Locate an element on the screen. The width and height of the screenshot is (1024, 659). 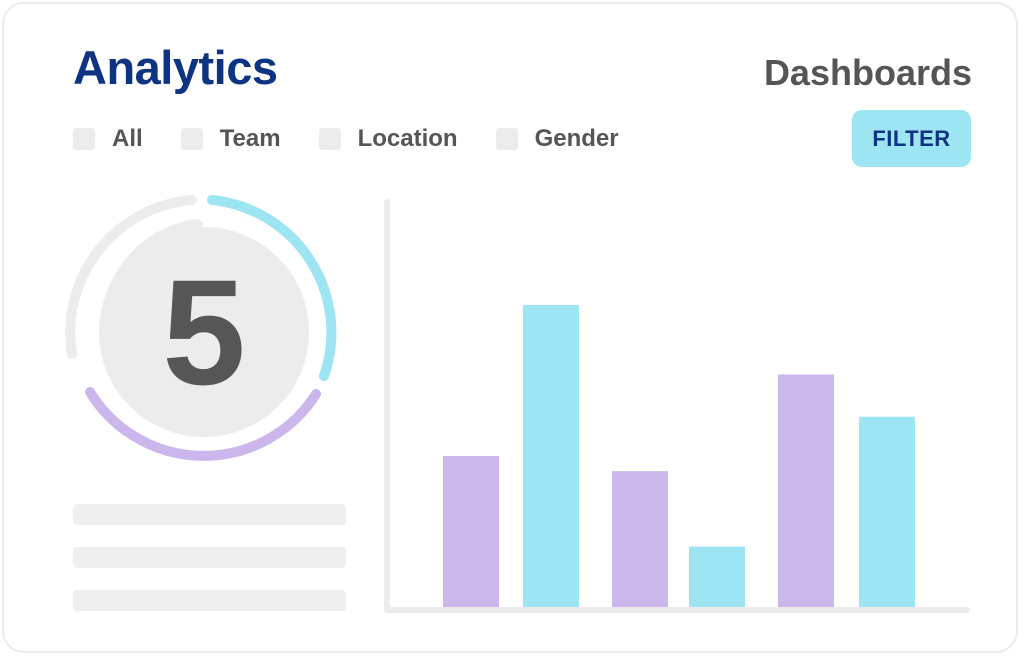
gauge-value: 5 is located at coordinates (204, 332).